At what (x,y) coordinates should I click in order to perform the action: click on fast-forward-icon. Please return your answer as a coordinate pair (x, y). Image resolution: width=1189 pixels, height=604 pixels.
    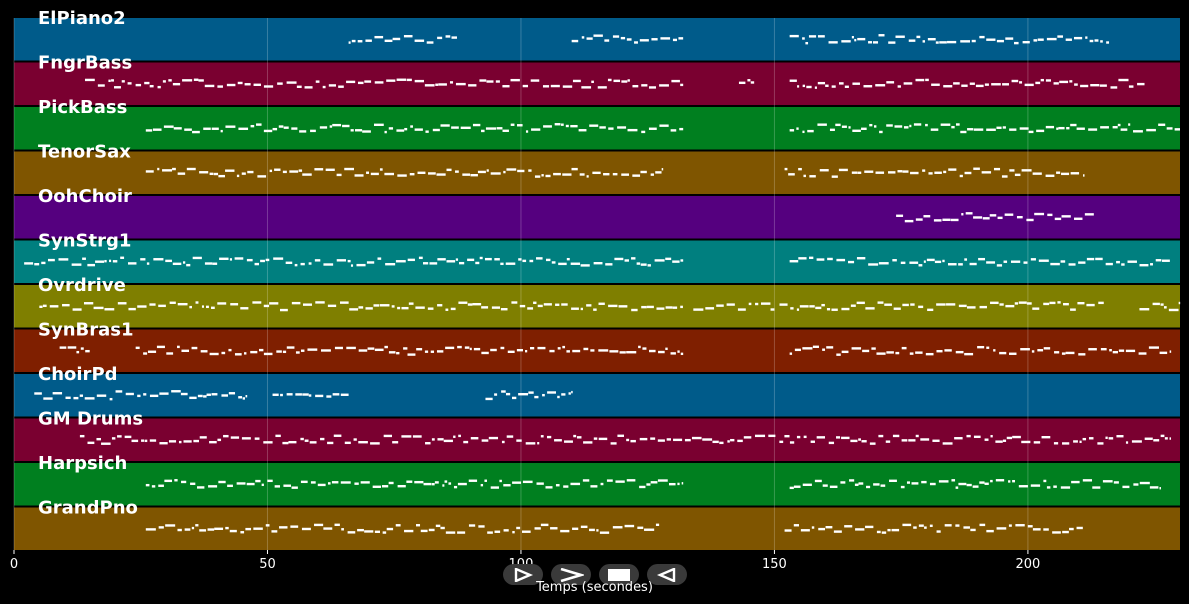
    Looking at the image, I should click on (572, 574).